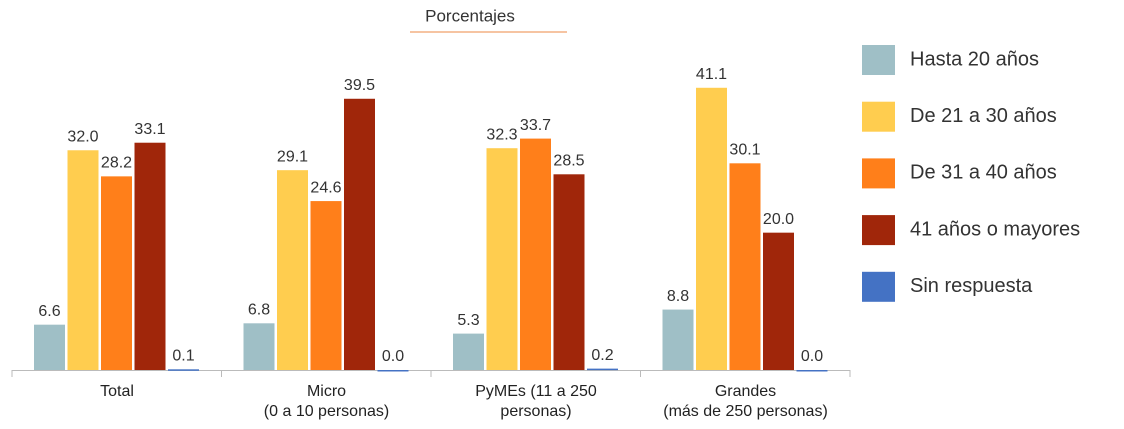 The height and width of the screenshot is (429, 1124). Describe the element at coordinates (325, 187) in the screenshot. I see `data-label: 24.6` at that location.